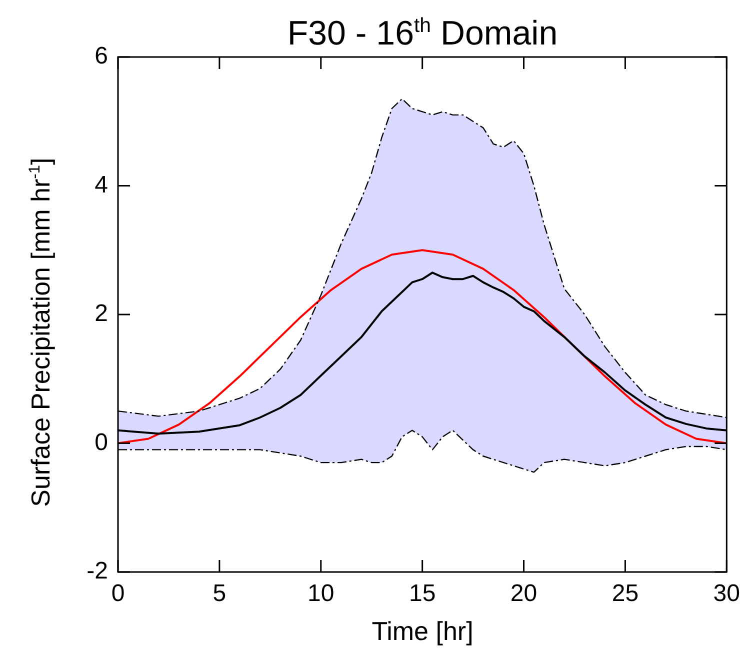  I want to click on x-tick-label: 10, so click(321, 594).